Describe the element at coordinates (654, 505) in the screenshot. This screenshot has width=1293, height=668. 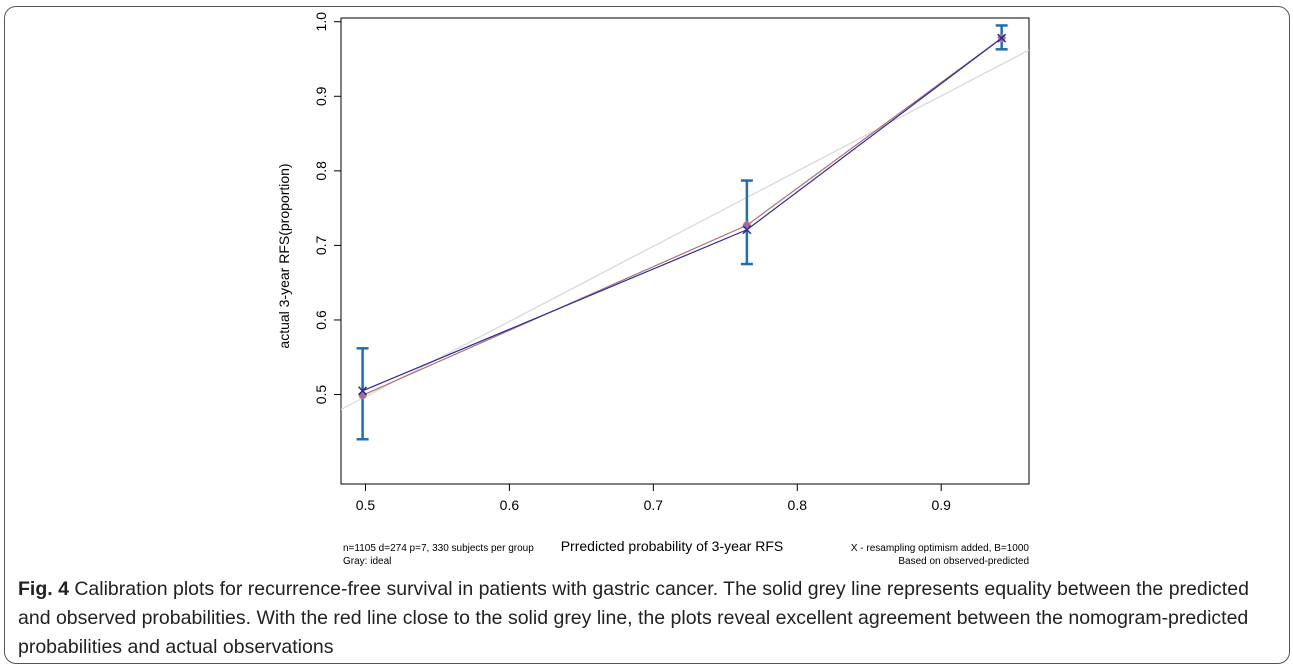
I see `x-tick-label: 0.7` at that location.